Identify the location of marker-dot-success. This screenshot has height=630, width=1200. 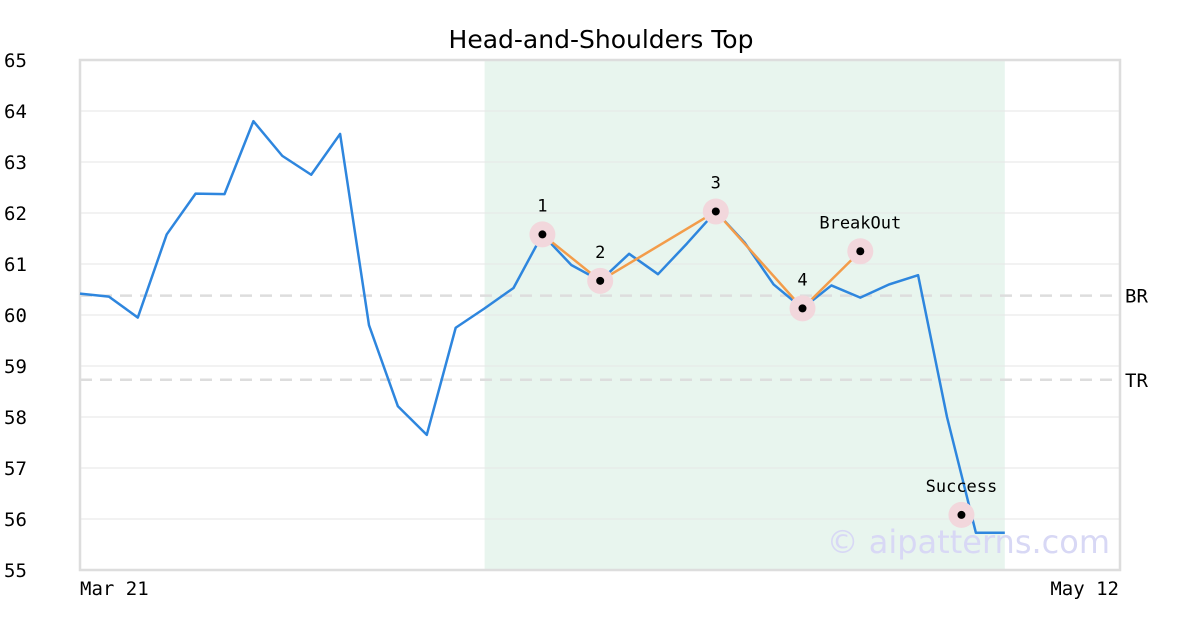
(961, 514).